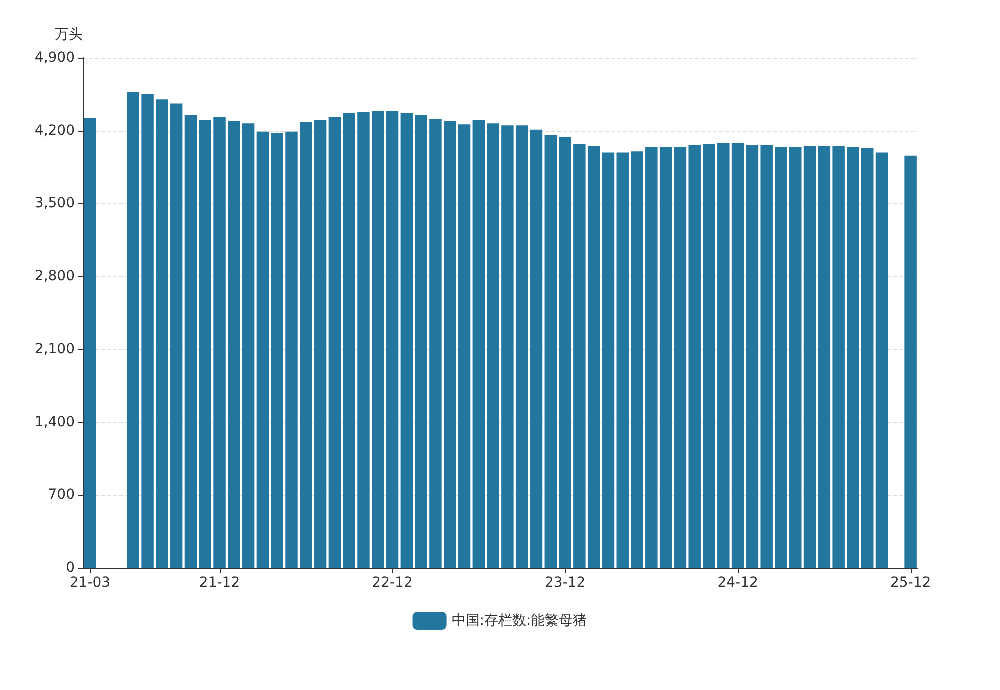 This screenshot has height=690, width=1000. What do you see at coordinates (565, 583) in the screenshot?
I see `x-tick-label: 23-12` at bounding box center [565, 583].